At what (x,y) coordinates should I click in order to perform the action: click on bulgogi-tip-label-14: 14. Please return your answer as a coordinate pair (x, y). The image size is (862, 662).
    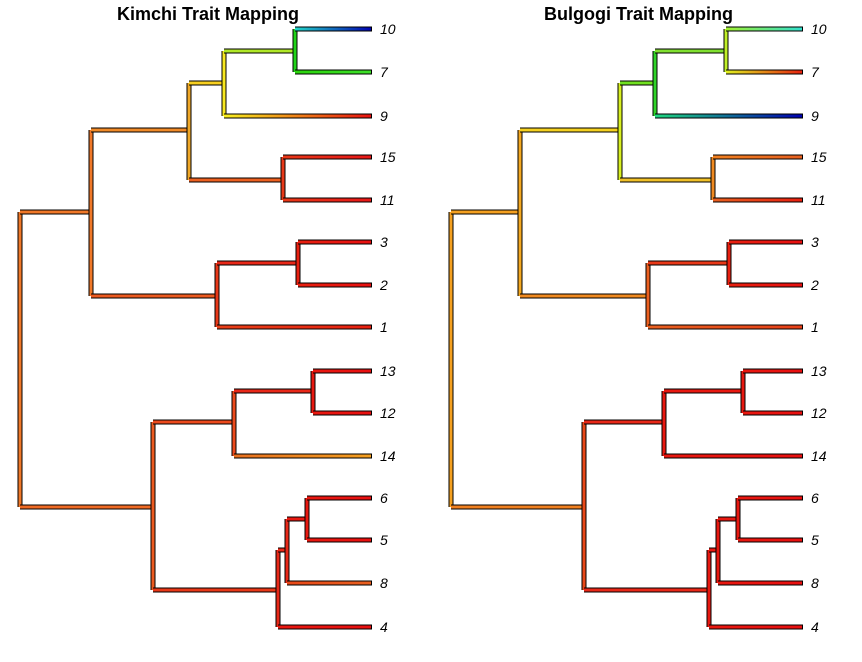
    Looking at the image, I should click on (819, 456).